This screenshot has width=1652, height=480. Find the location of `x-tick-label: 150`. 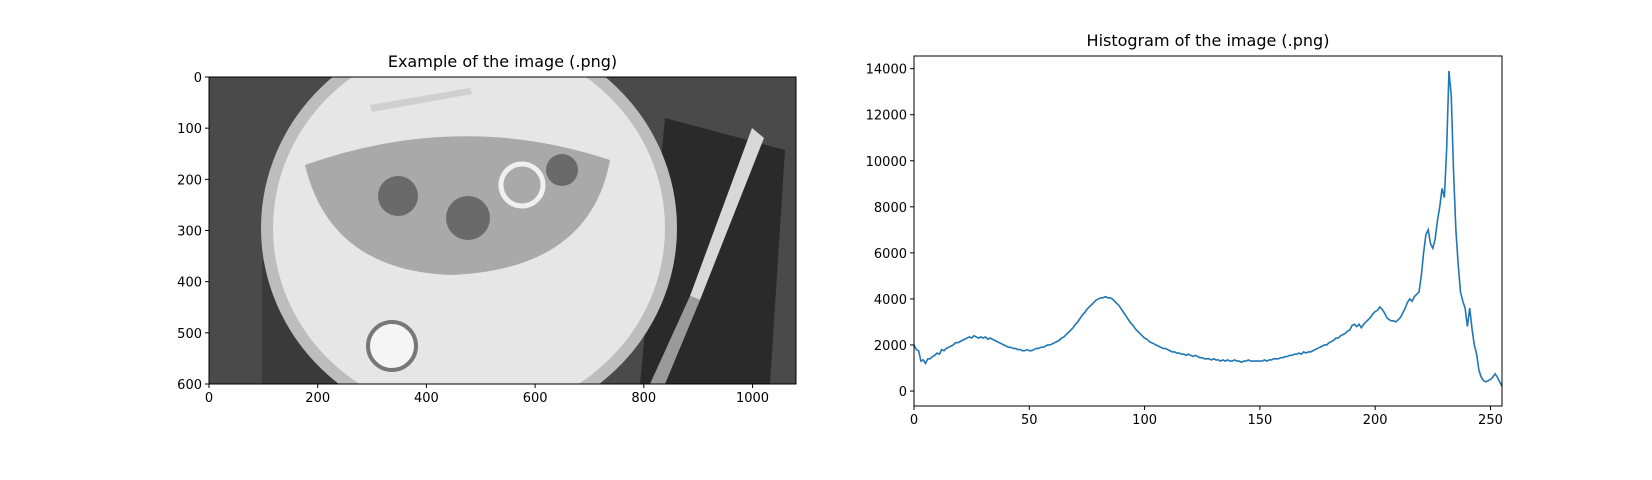

x-tick-label: 150 is located at coordinates (1259, 420).